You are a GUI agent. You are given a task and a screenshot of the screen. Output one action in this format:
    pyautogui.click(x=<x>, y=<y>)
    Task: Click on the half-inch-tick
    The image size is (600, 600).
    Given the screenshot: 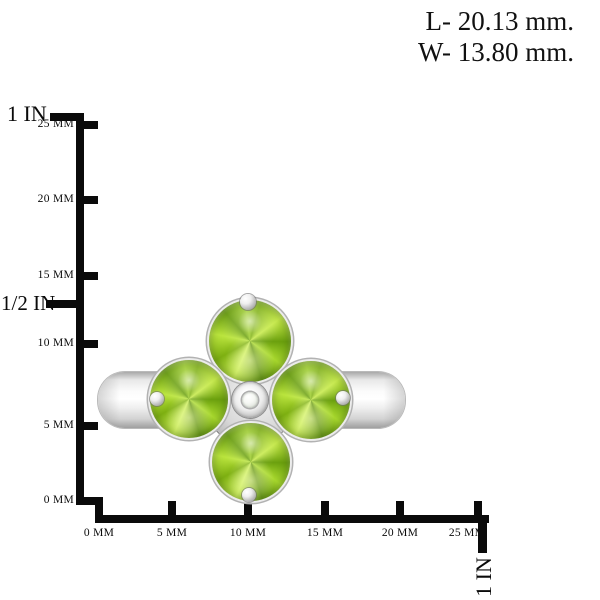 What is the action you would take?
    pyautogui.click(x=65, y=304)
    